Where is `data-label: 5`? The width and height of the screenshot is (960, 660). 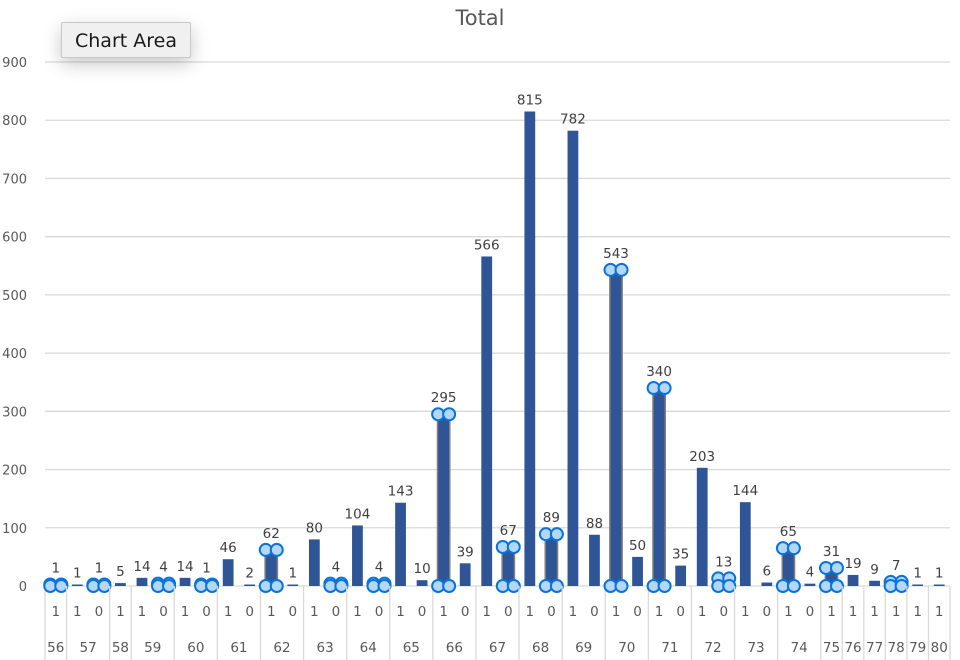
data-label: 5 is located at coordinates (120, 572).